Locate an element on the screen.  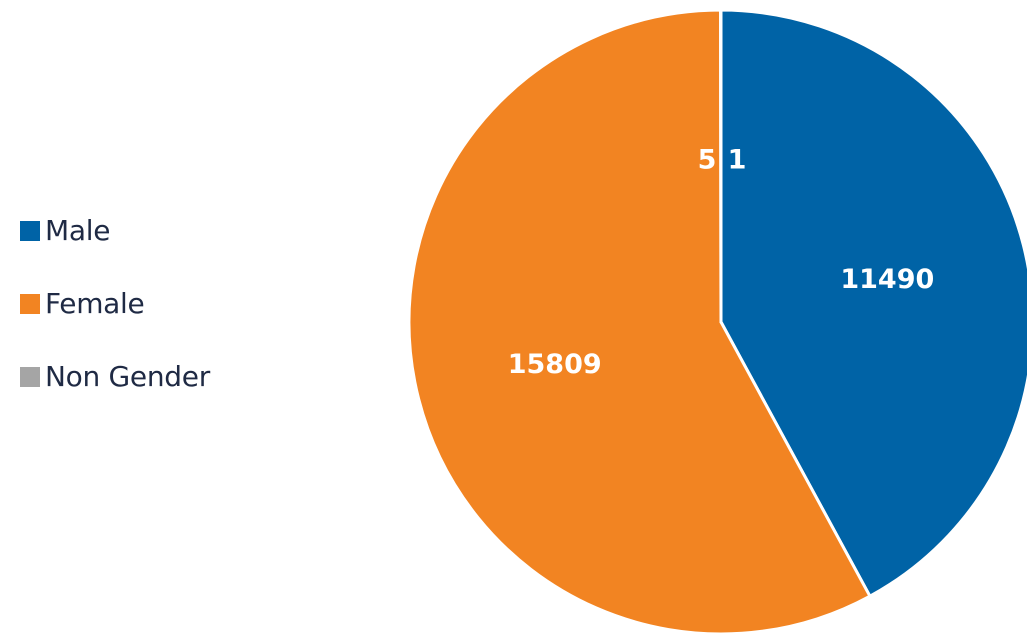
legend-label-female: Female is located at coordinates (95, 303).